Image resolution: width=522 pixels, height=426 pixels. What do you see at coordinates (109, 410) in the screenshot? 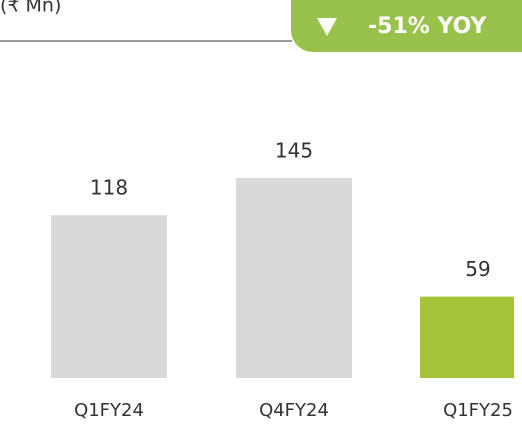
I see `x-tick-label: Q1FY24` at bounding box center [109, 410].